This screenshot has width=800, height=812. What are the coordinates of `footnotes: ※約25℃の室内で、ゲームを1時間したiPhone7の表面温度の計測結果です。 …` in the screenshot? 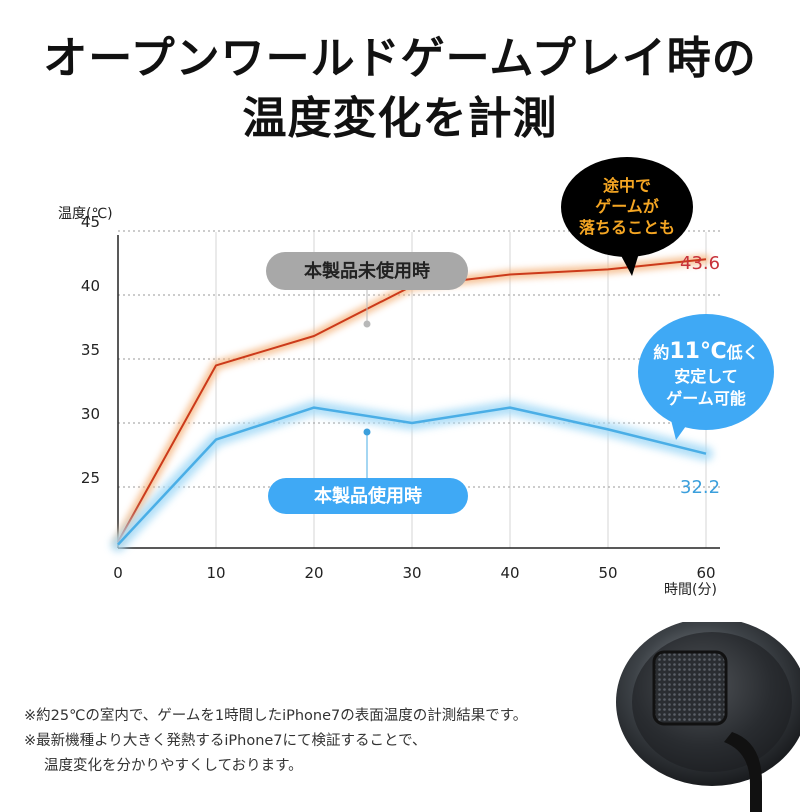 It's located at (275, 741).